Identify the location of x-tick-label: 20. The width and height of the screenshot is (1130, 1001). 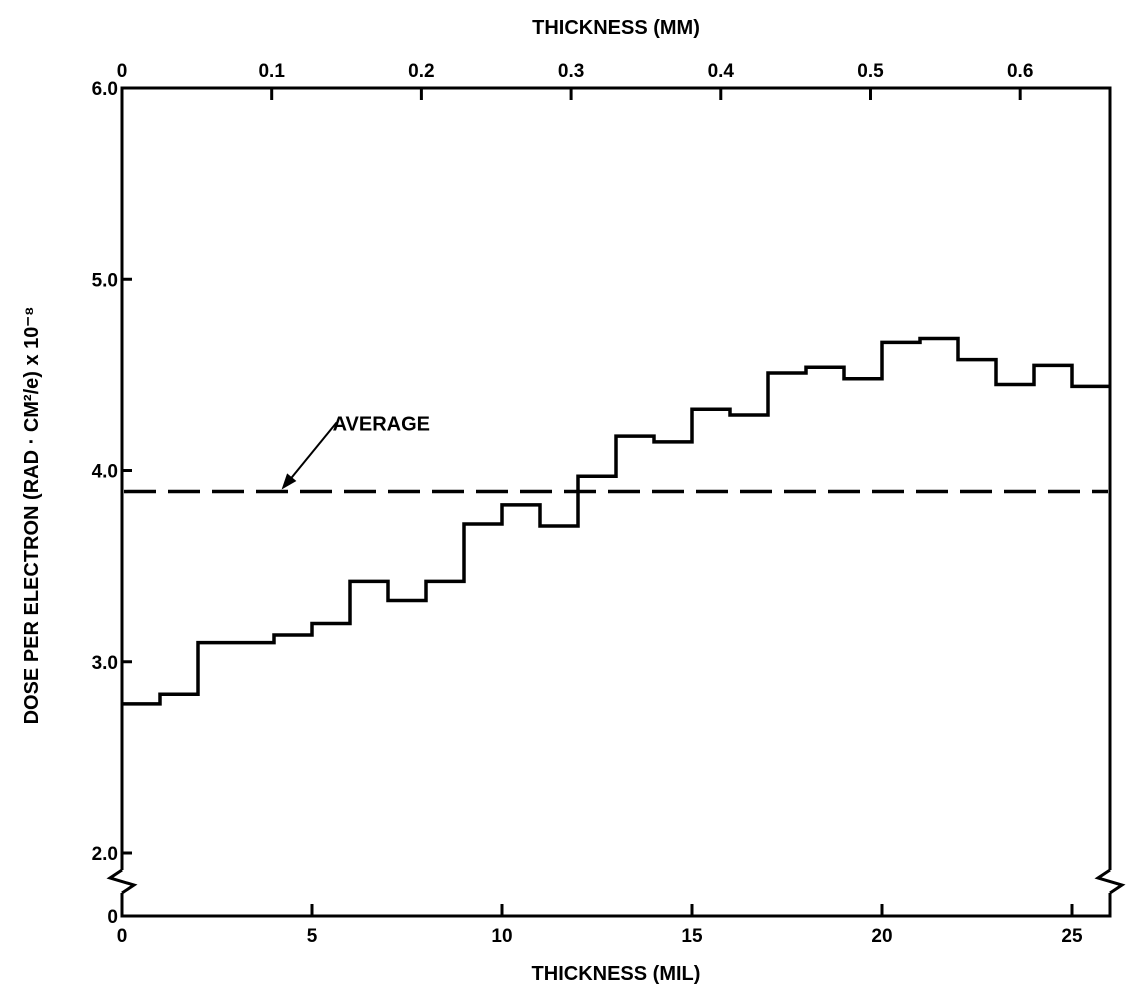
(881, 936).